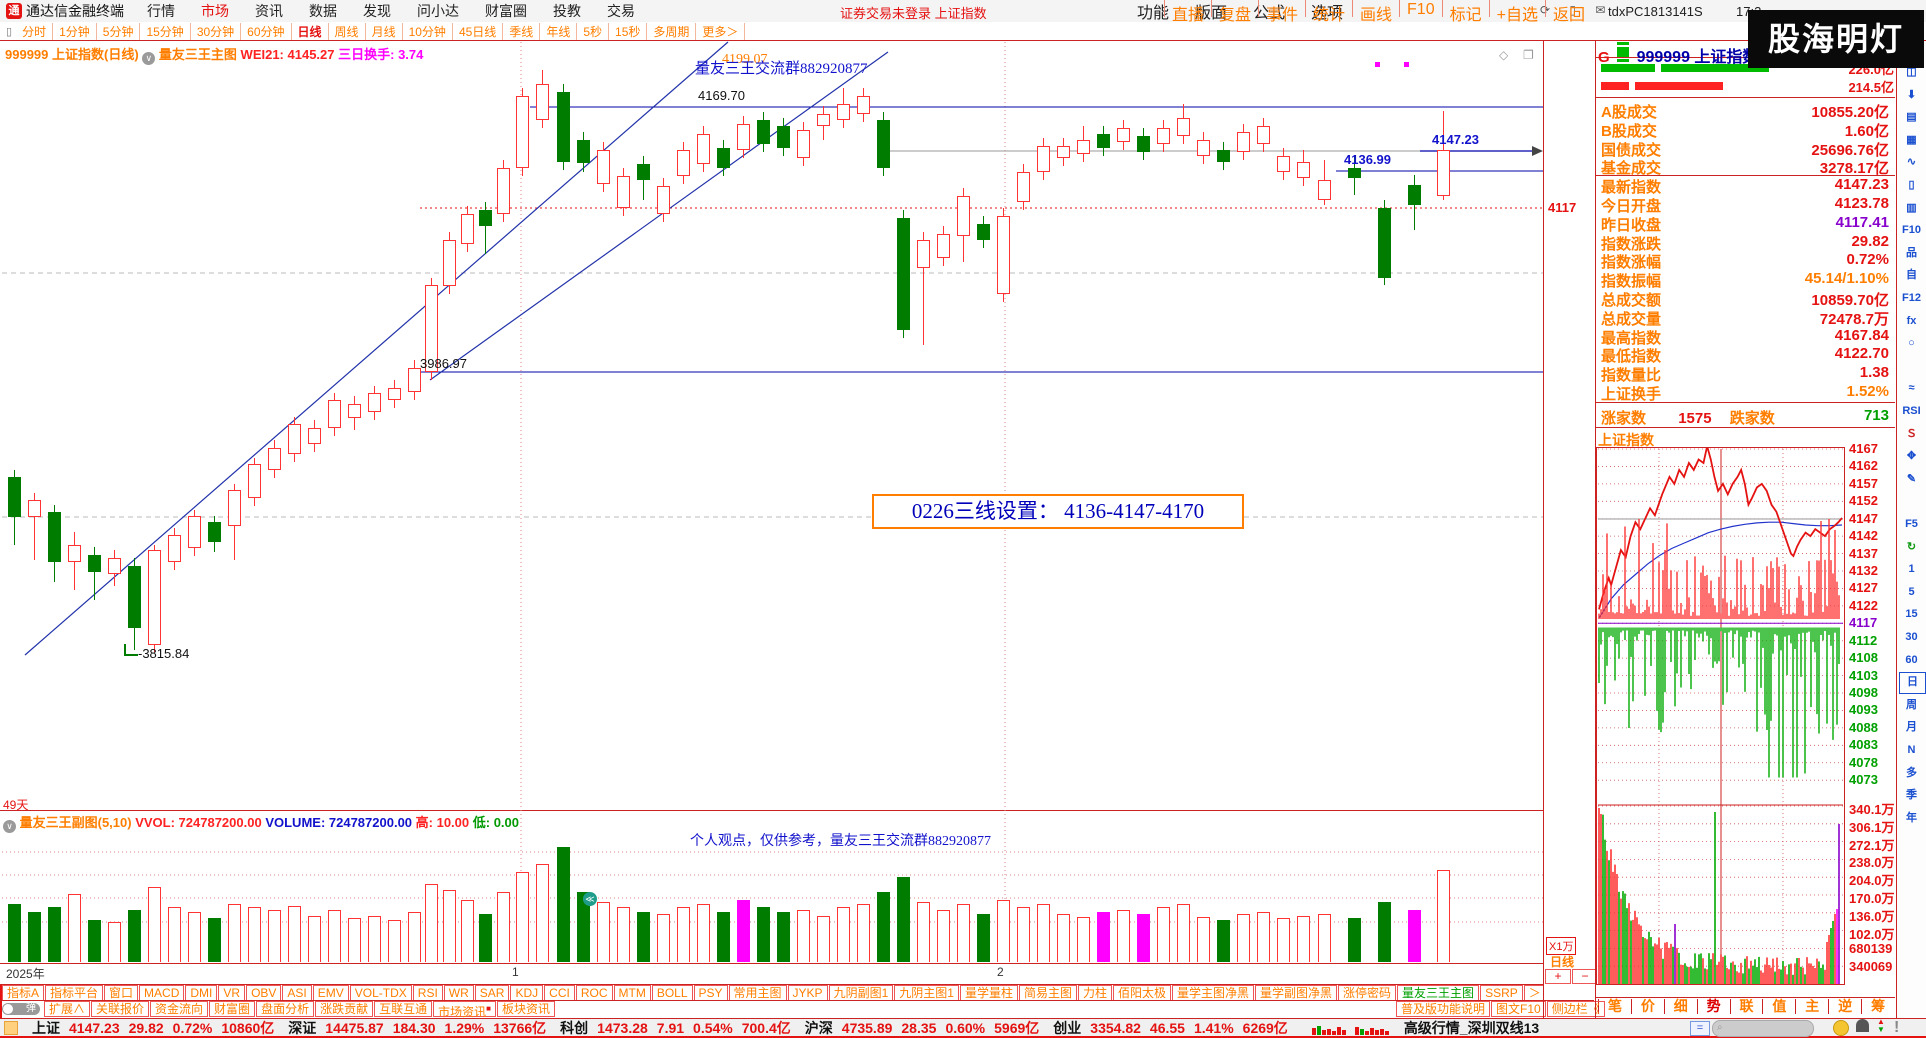  What do you see at coordinates (1911, 817) in the screenshot?
I see `period-year-button: 年` at bounding box center [1911, 817].